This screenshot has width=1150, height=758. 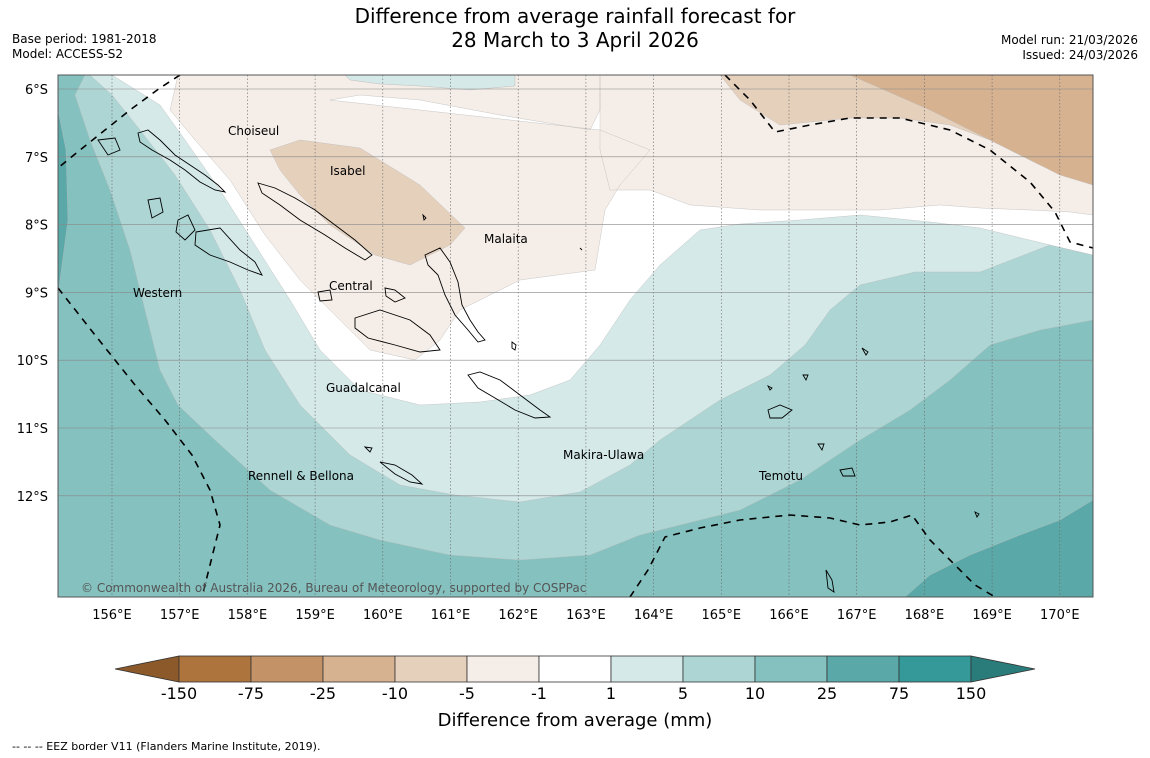 What do you see at coordinates (575, 720) in the screenshot?
I see `colorbar-label: Difference from average (mm)` at bounding box center [575, 720].